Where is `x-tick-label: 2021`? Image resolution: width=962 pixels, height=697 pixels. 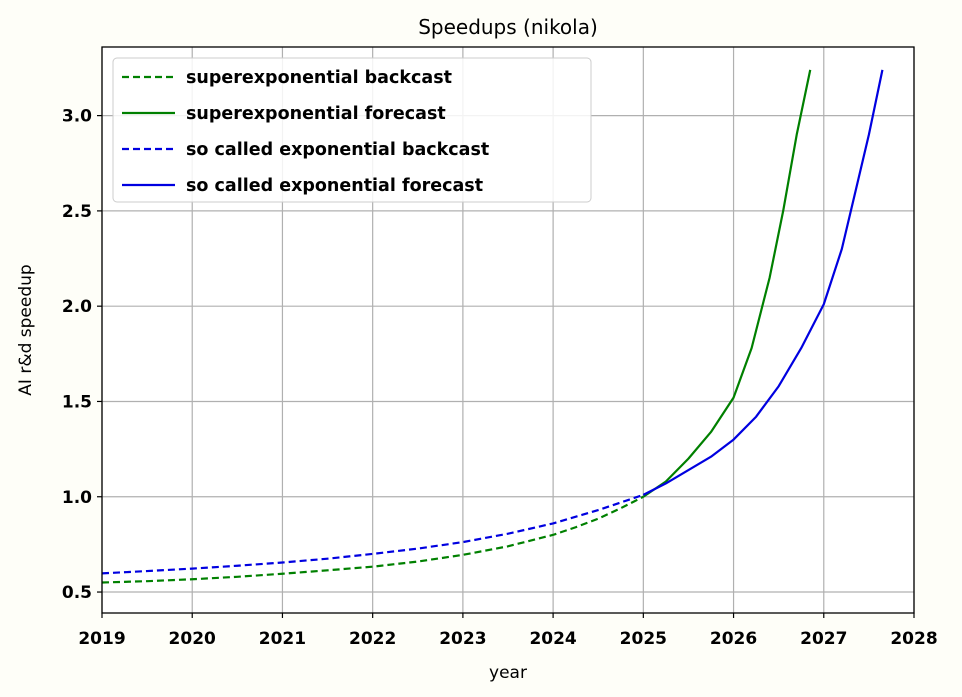
x-tick-label: 2021 is located at coordinates (282, 639).